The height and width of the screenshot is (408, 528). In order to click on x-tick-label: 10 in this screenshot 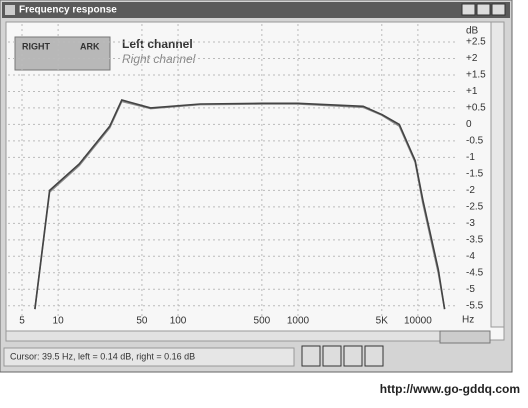, I will do `click(59, 321)`.